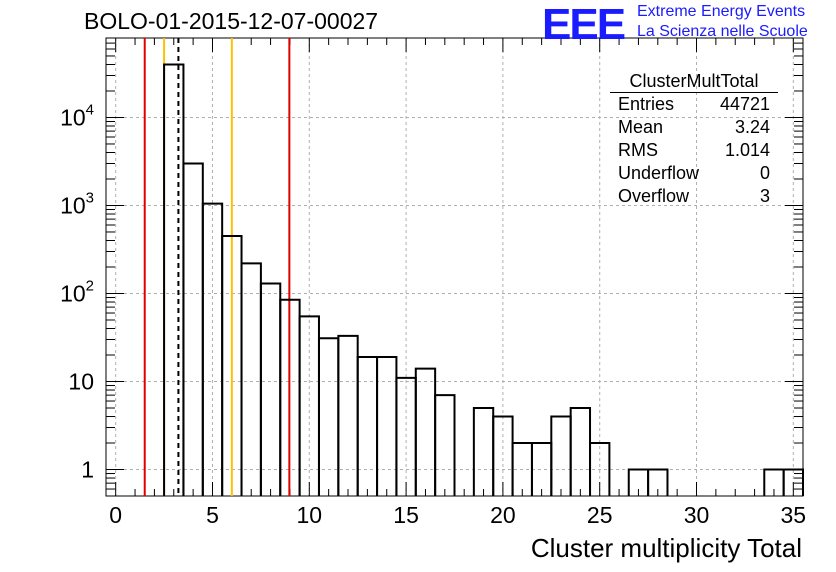 The image size is (836, 572). I want to click on plot-title: BOLO-01-2015-12-07-00027, so click(231, 21).